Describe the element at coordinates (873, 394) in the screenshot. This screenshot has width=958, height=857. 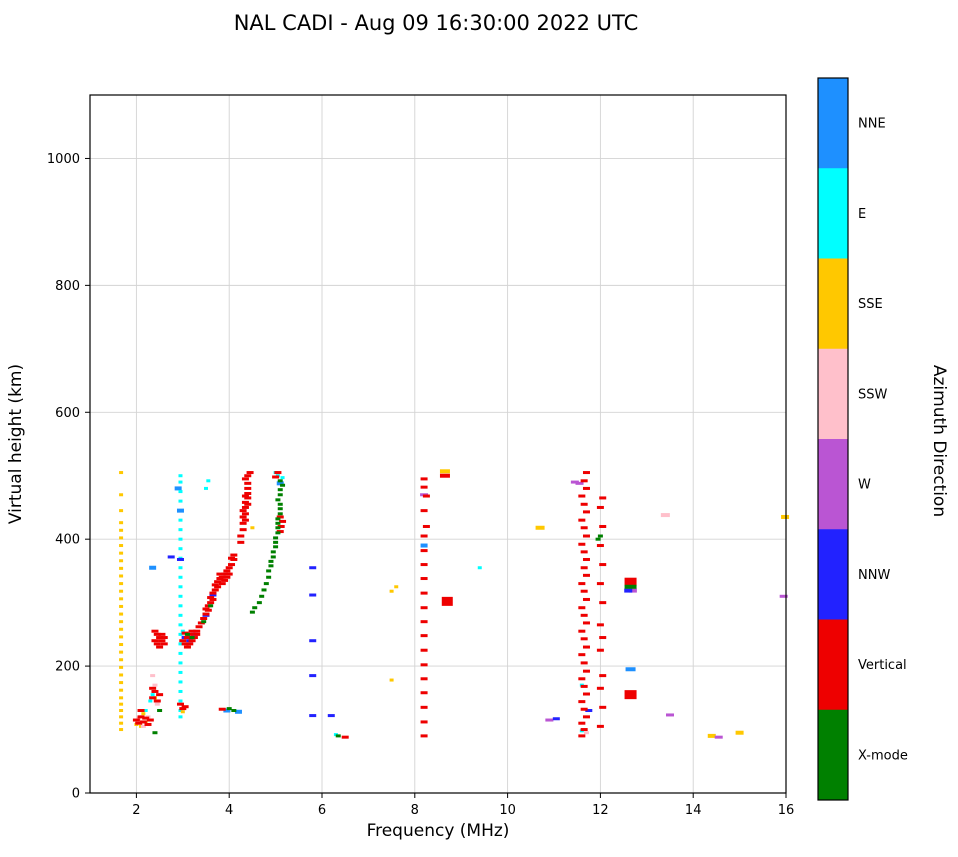
I see `colorbar-label-ssw: SSW` at that location.